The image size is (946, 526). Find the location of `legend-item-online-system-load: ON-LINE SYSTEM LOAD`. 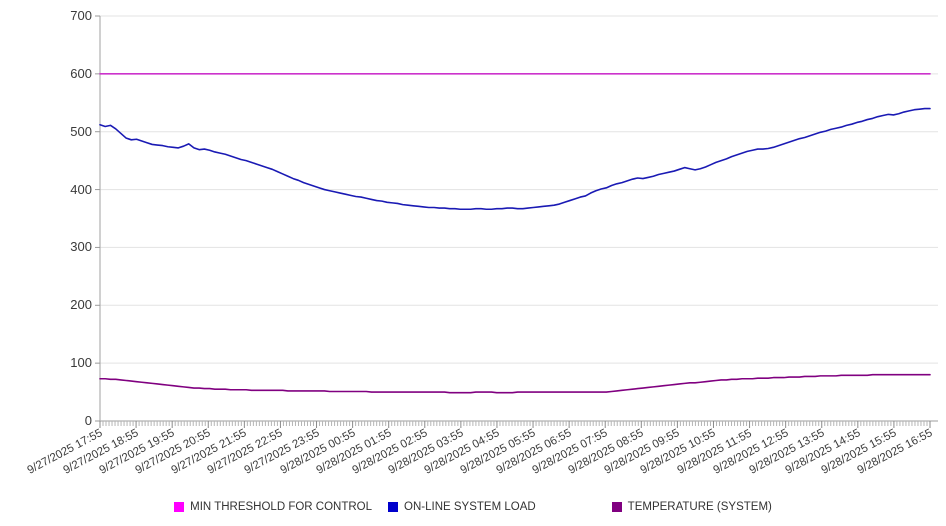

legend-item-online-system-load: ON-LINE SYSTEM LOAD is located at coordinates (462, 507).